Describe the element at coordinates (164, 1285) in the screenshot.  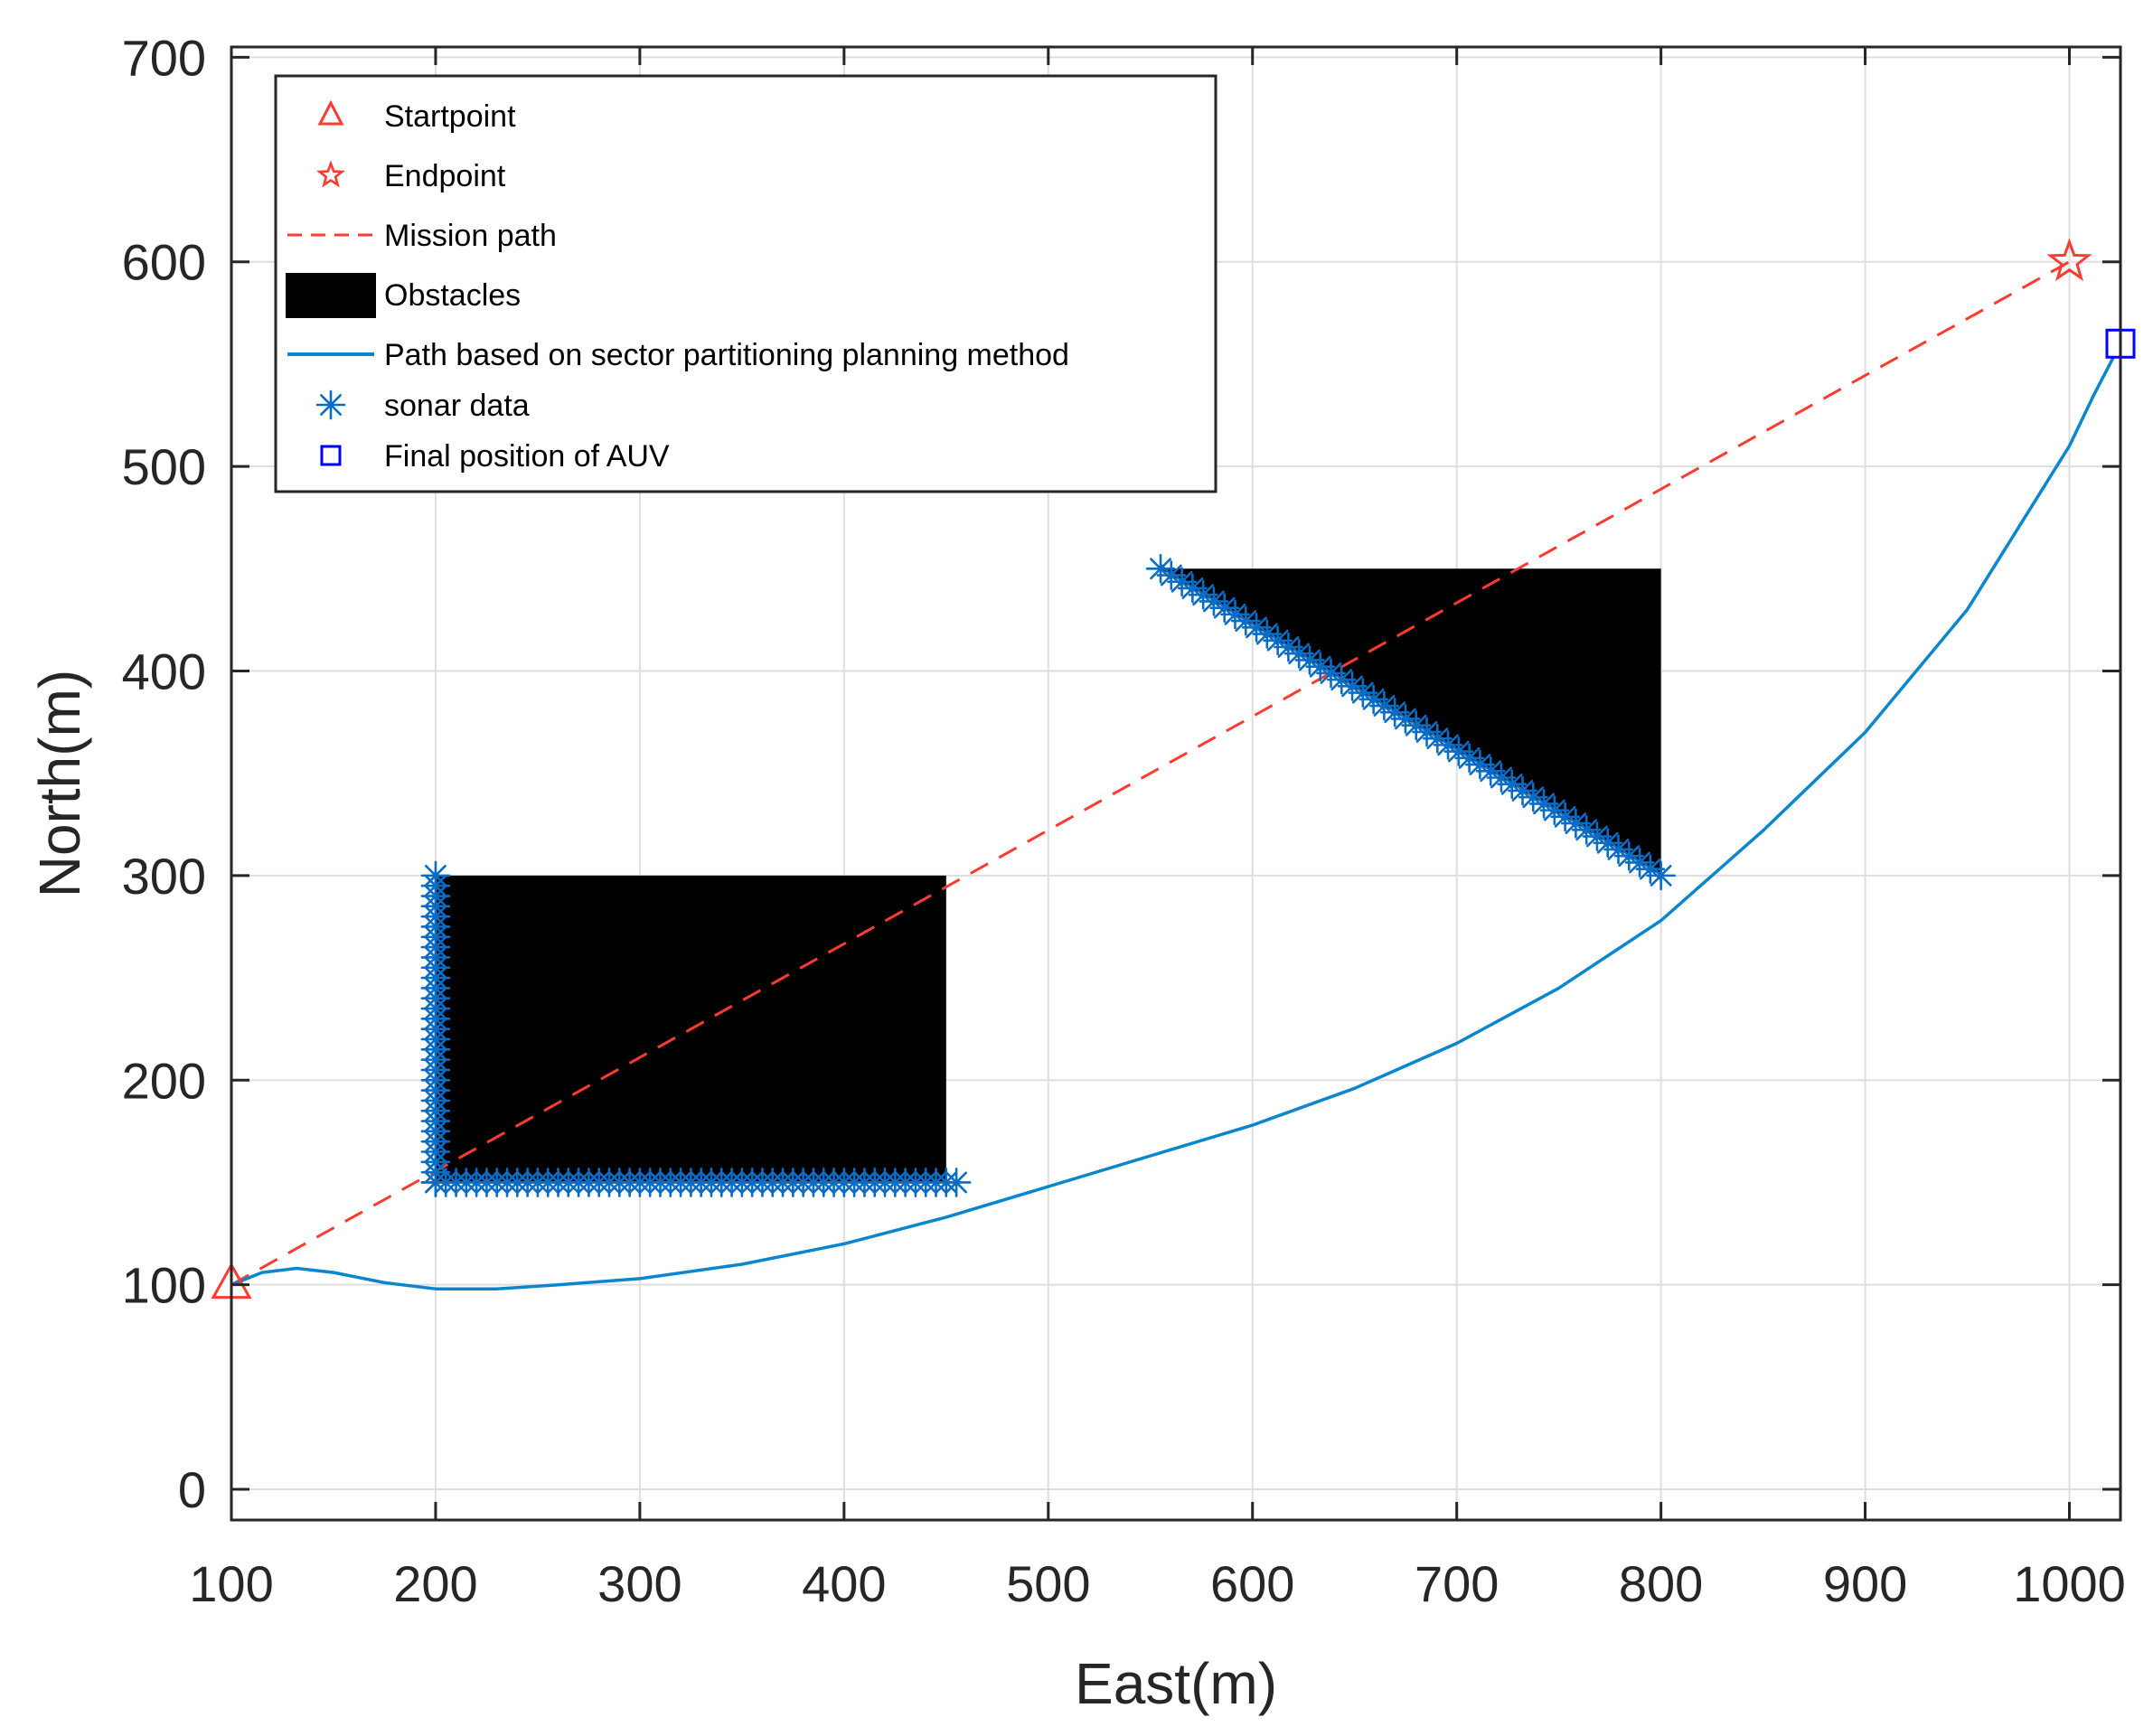
I see `y-tick-label: 100` at that location.